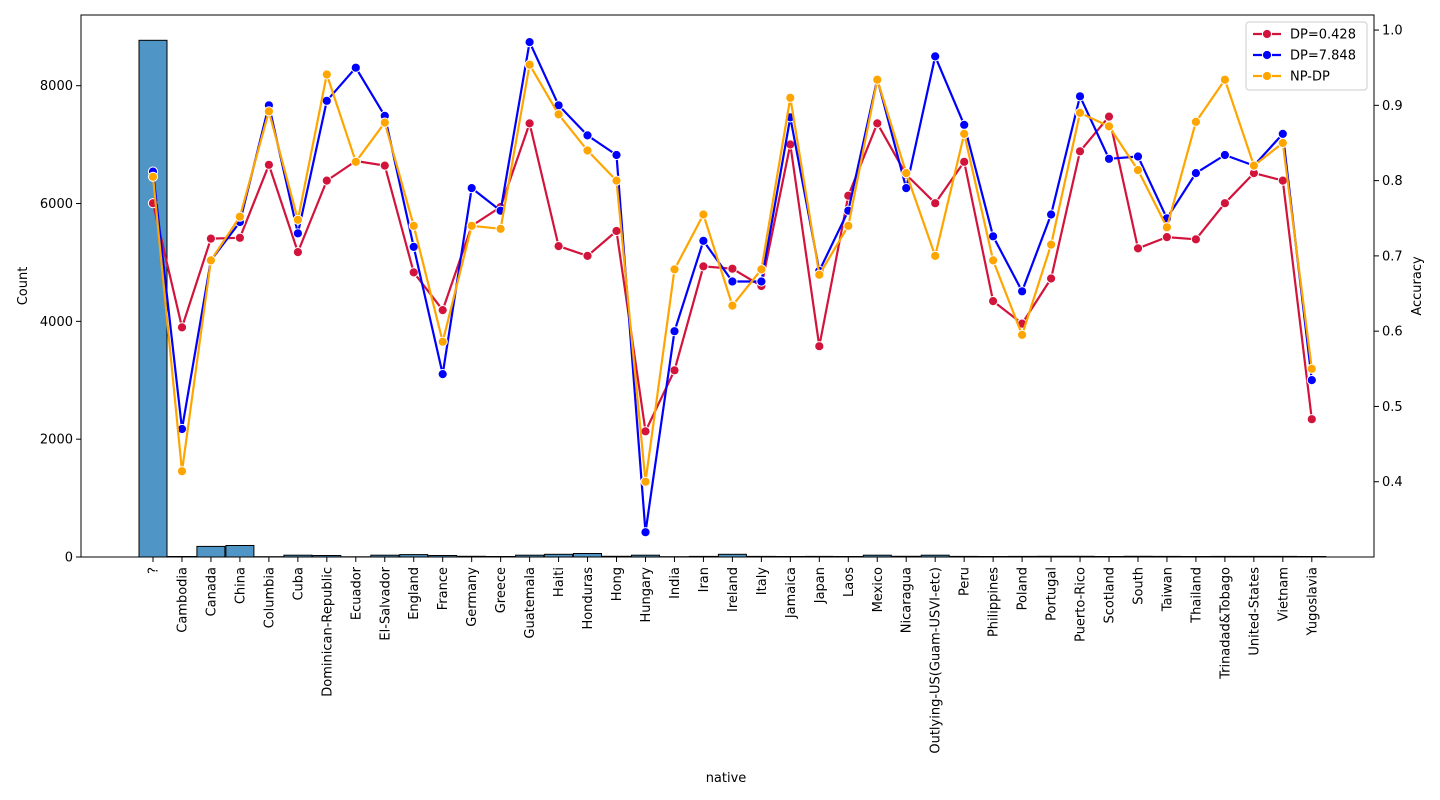 This screenshot has height=800, width=1440. Describe the element at coordinates (965, 581) in the screenshot. I see `x-tick-label: Peru` at that location.